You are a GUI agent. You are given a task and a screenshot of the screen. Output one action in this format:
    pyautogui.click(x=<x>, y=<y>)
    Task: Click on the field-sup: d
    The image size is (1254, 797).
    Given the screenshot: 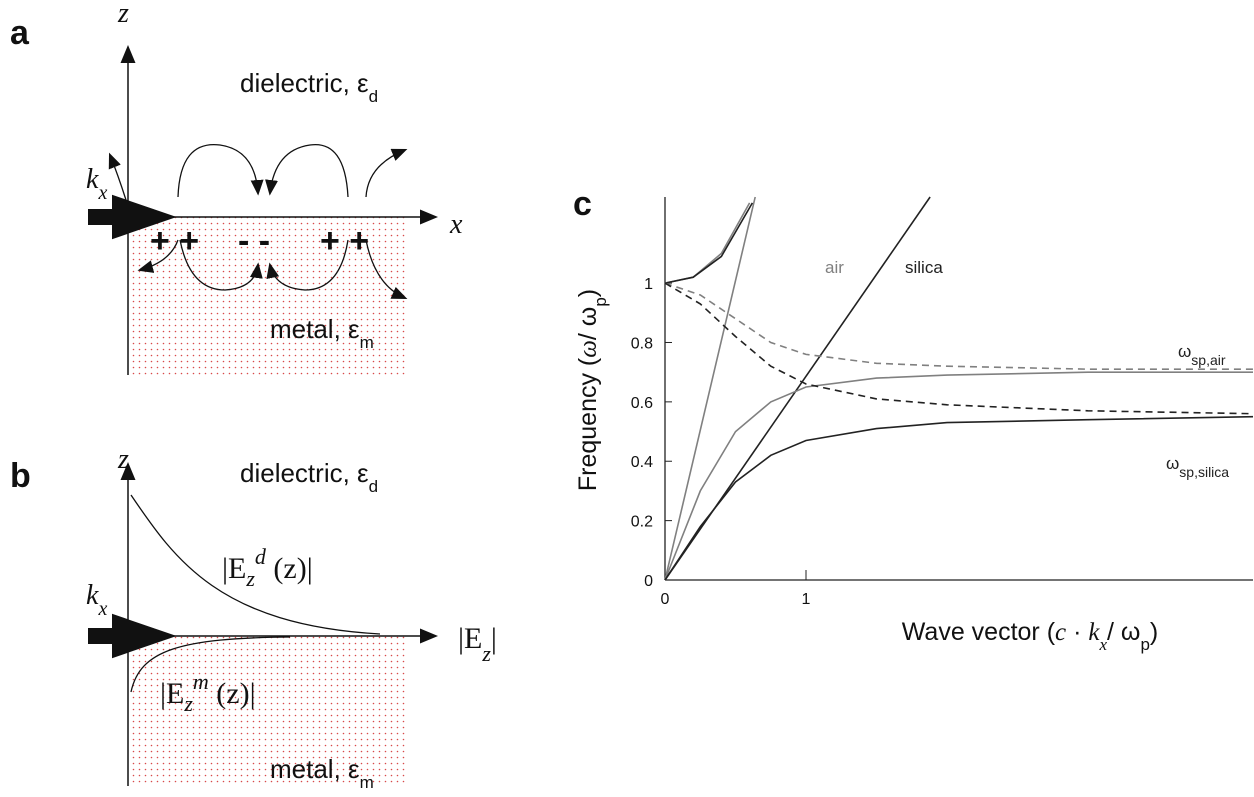 What is the action you would take?
    pyautogui.click(x=261, y=556)
    